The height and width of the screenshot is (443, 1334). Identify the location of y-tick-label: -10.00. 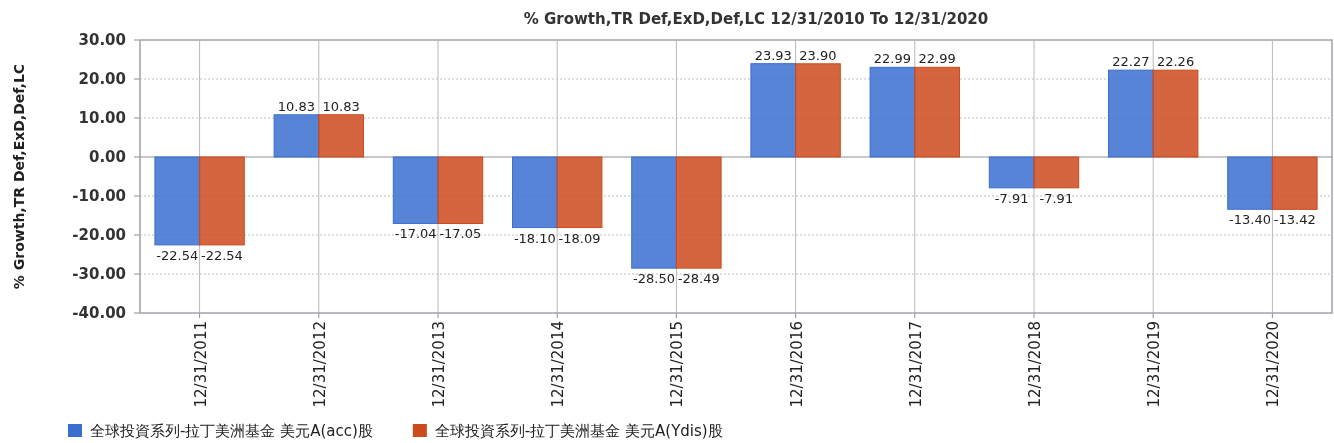
(99, 196).